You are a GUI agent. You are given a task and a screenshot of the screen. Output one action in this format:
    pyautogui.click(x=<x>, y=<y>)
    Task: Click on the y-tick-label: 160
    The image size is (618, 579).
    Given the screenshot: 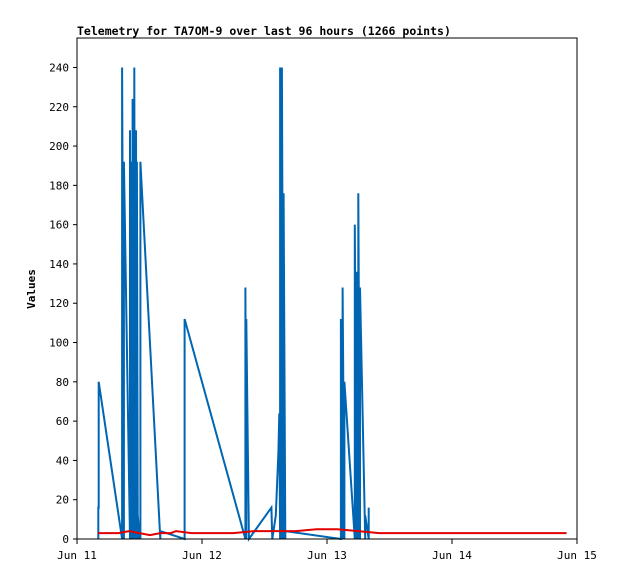 What is the action you would take?
    pyautogui.click(x=59, y=225)
    